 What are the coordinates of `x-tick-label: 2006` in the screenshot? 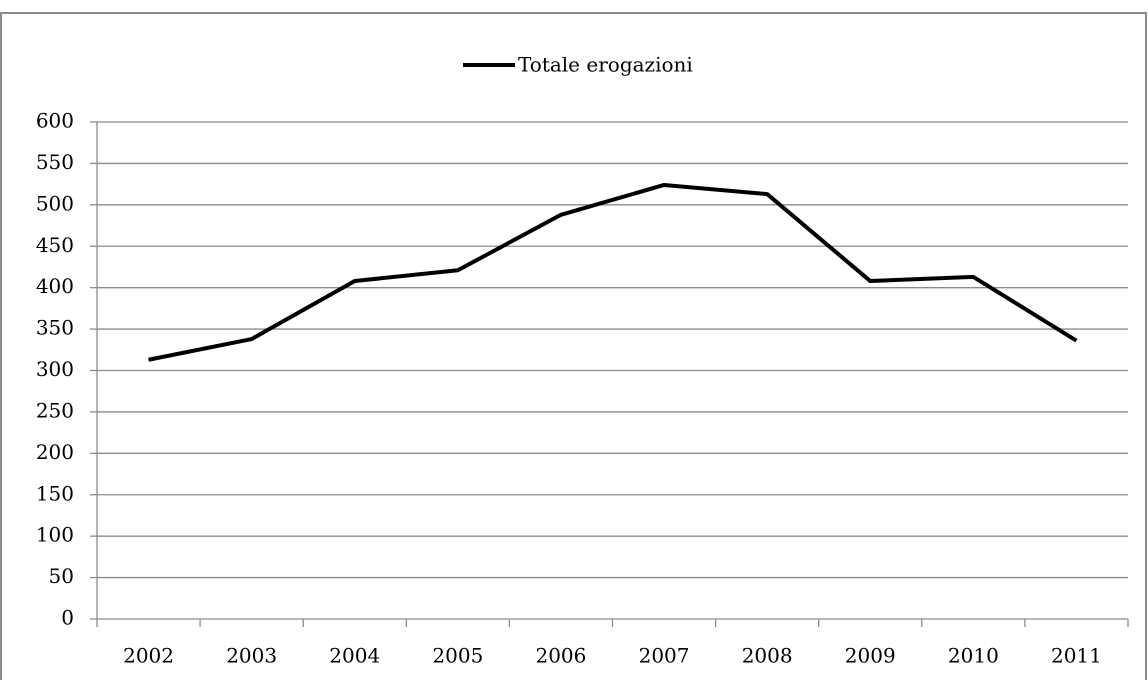 It's located at (560, 656).